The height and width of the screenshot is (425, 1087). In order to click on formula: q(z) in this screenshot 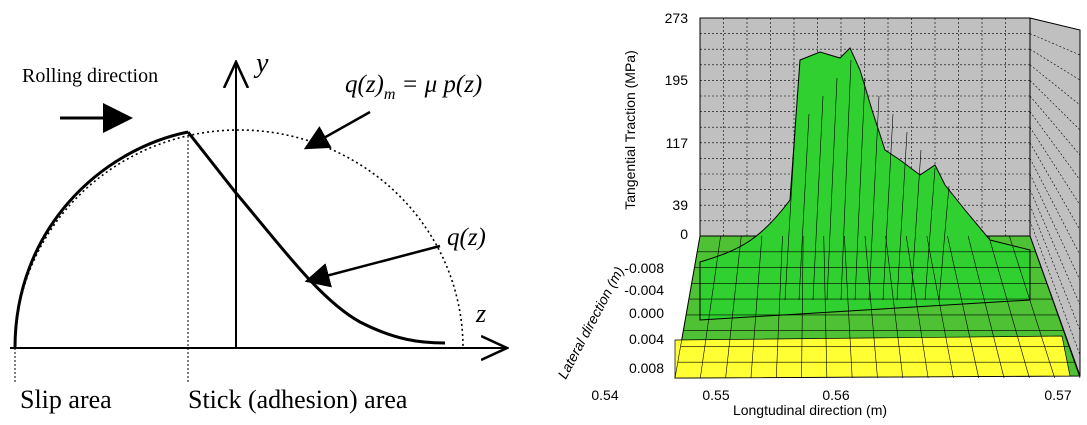, I will do `click(466, 237)`.